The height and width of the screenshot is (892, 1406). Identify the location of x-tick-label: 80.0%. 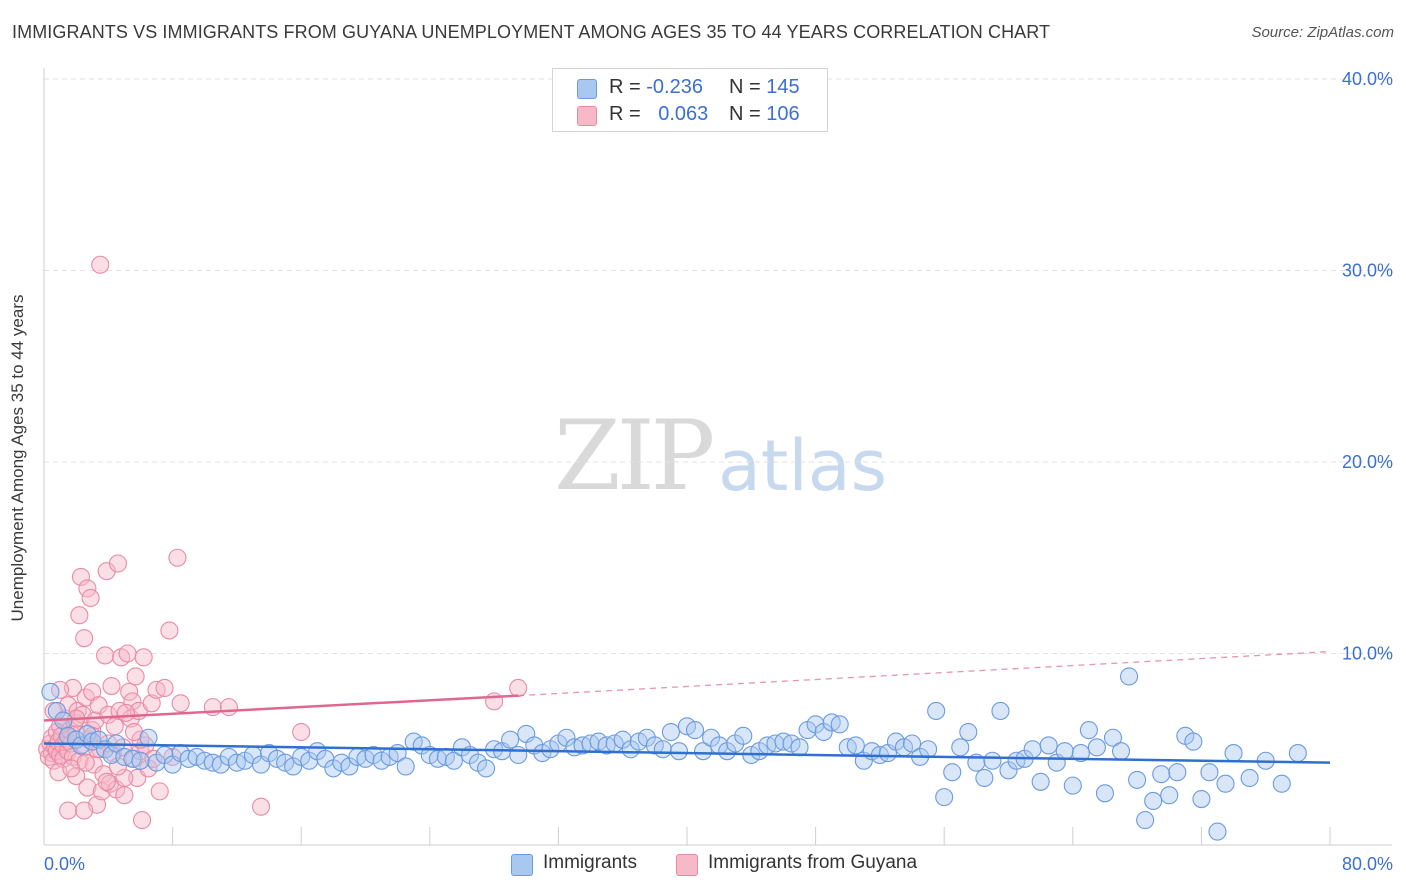
(1367, 864).